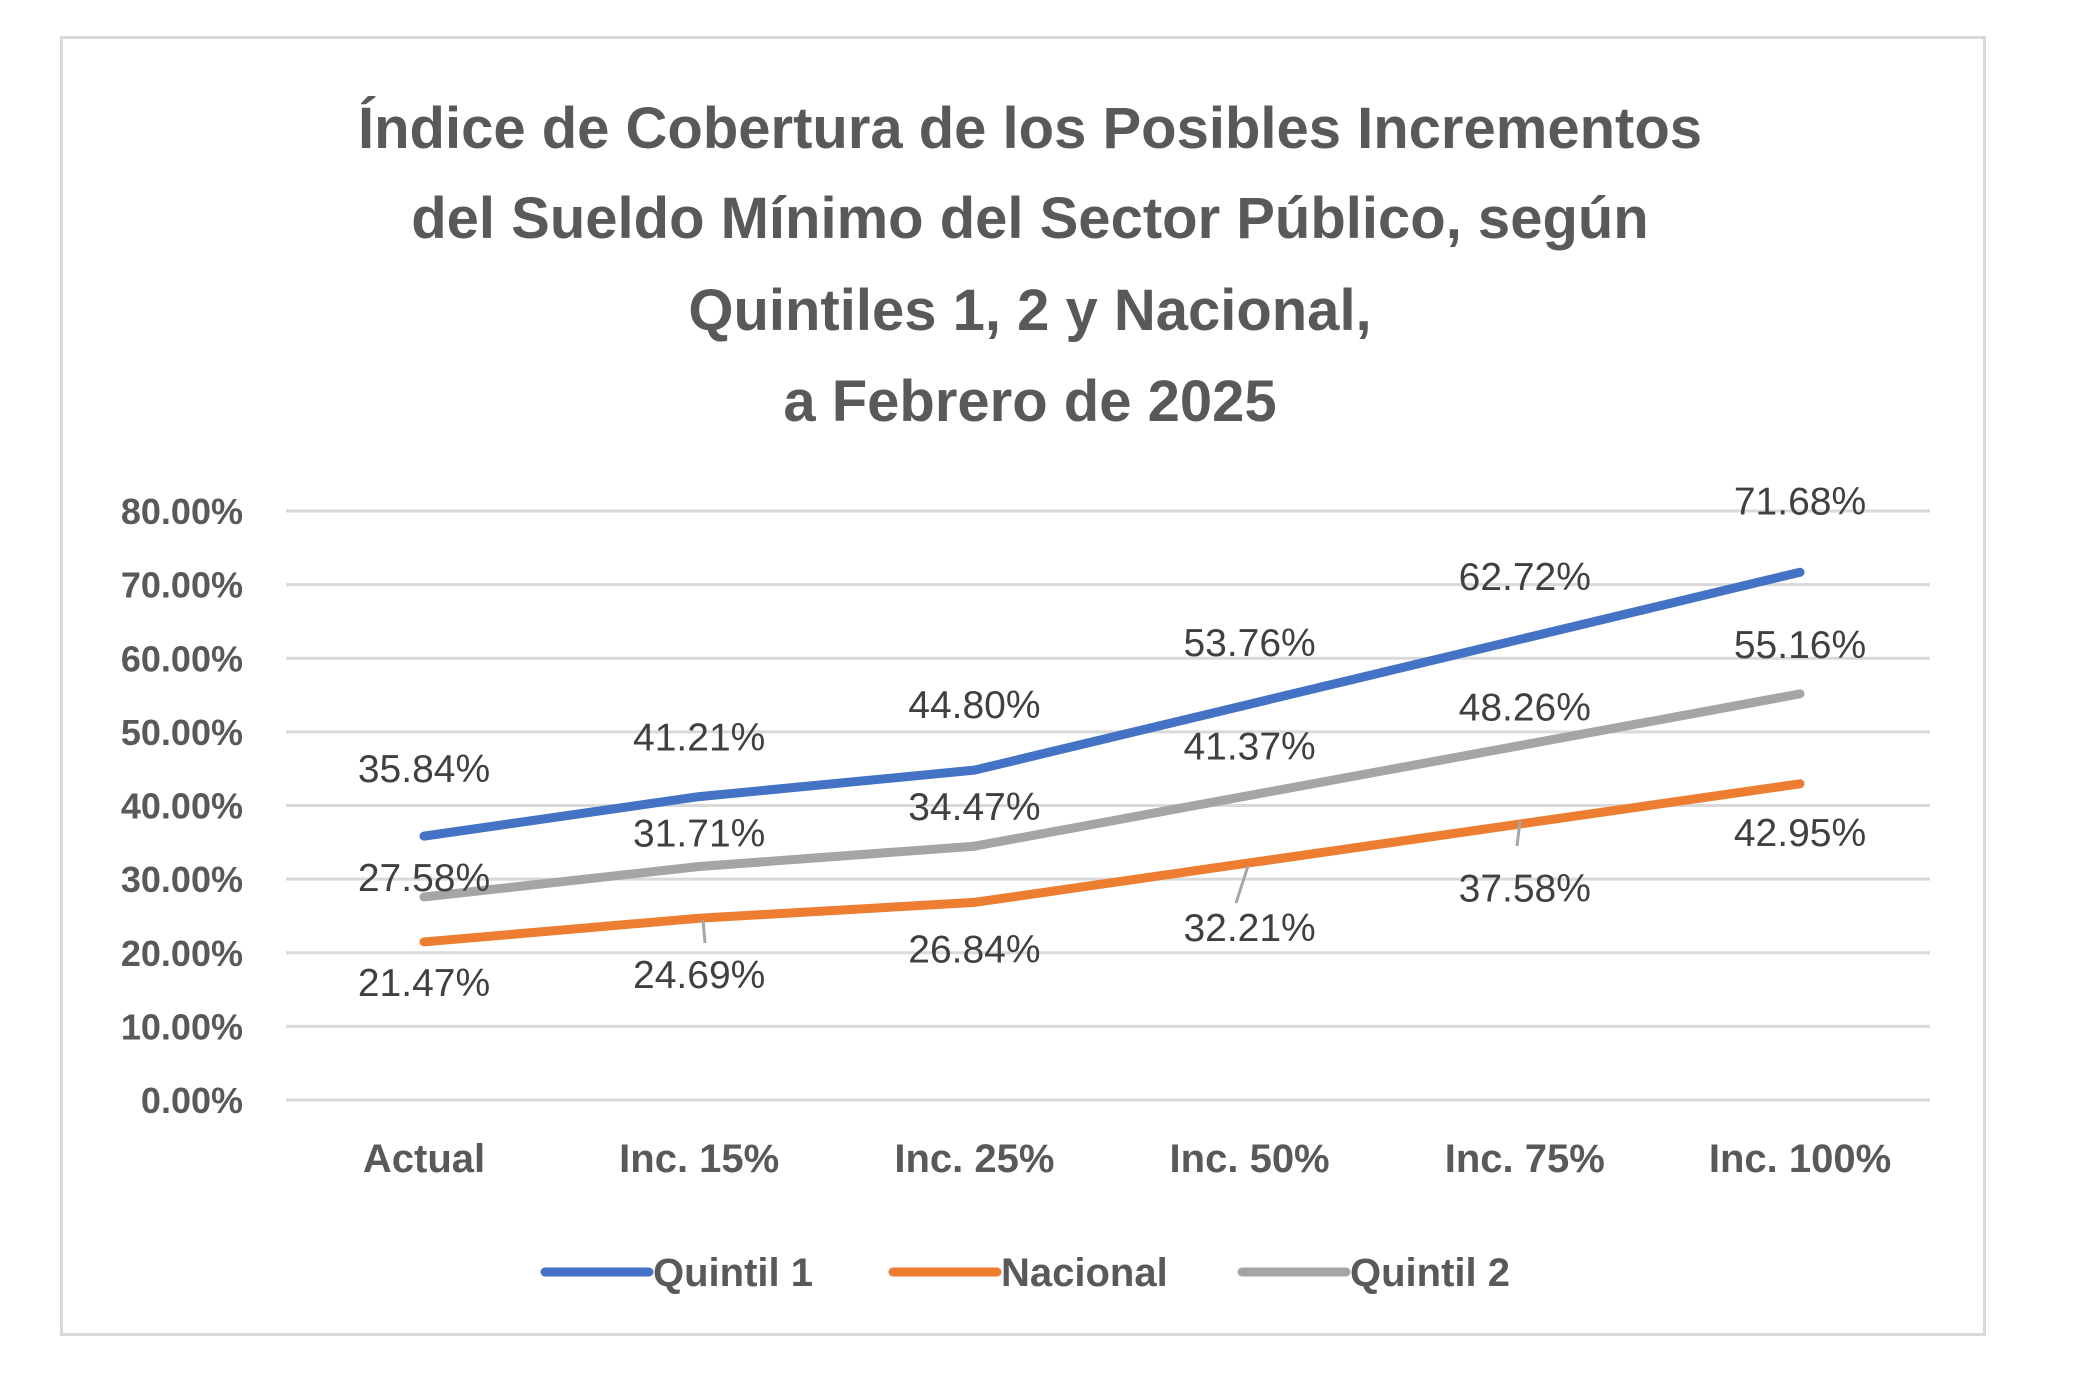  What do you see at coordinates (1112, 863) in the screenshot?
I see `series-line-nacional` at bounding box center [1112, 863].